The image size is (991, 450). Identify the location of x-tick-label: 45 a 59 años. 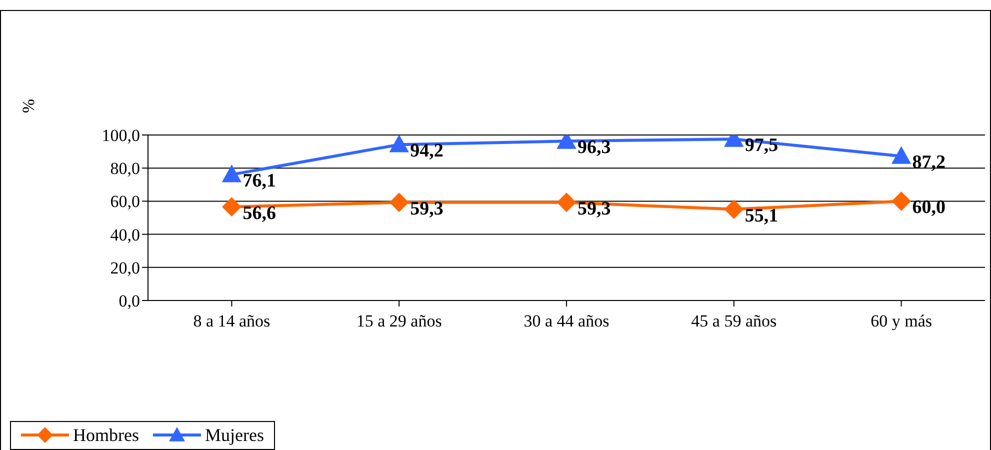
(734, 321).